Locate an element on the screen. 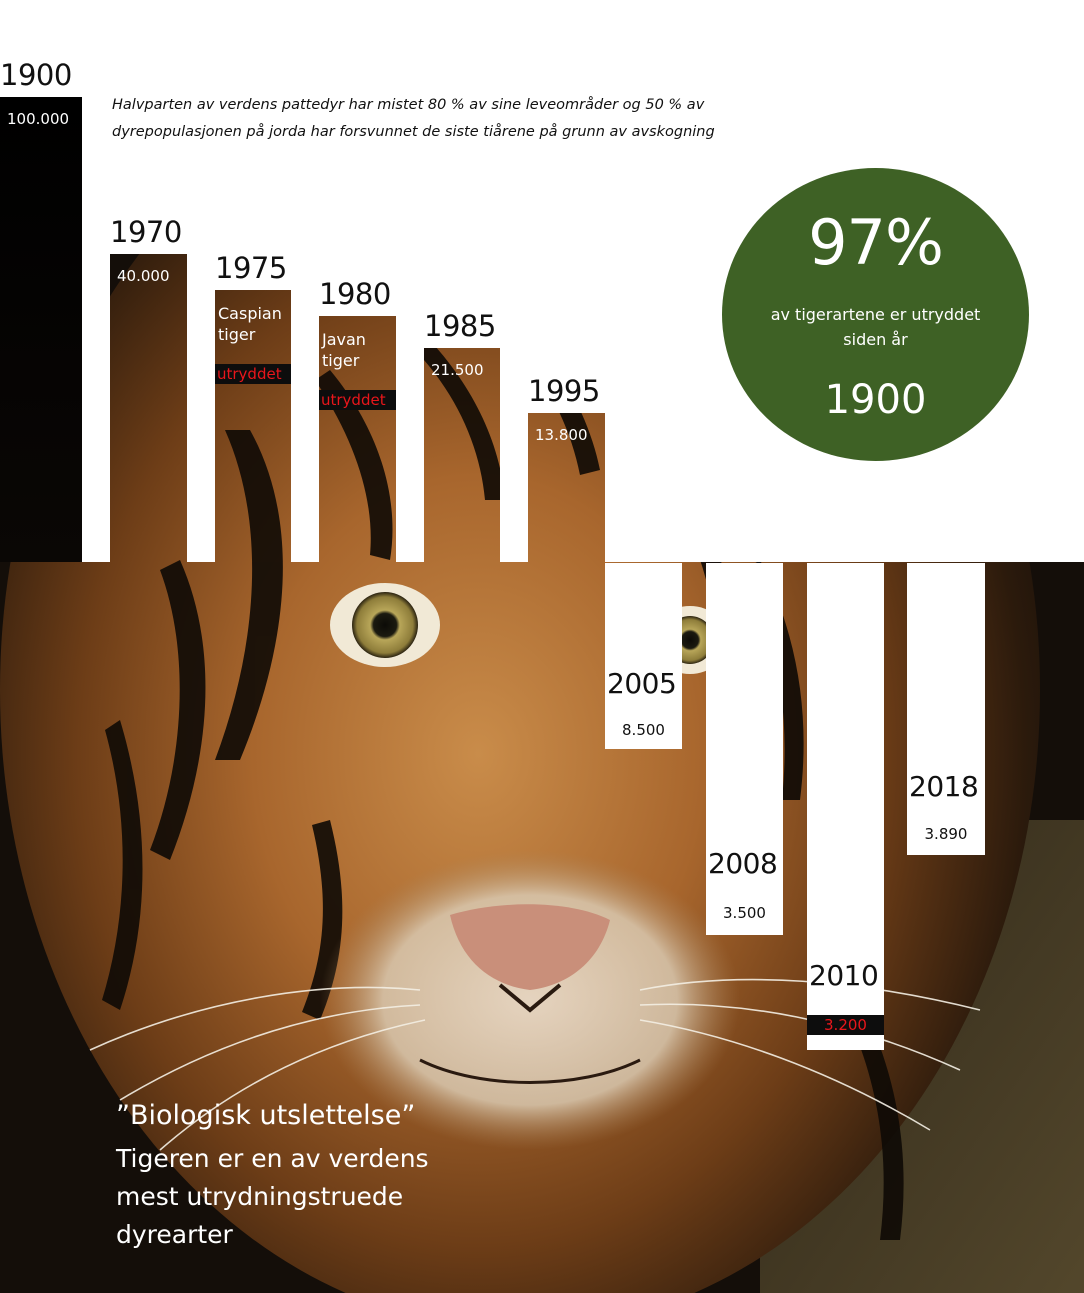 The height and width of the screenshot is (1293, 1084). year-label-1970: 1970 is located at coordinates (146, 232).